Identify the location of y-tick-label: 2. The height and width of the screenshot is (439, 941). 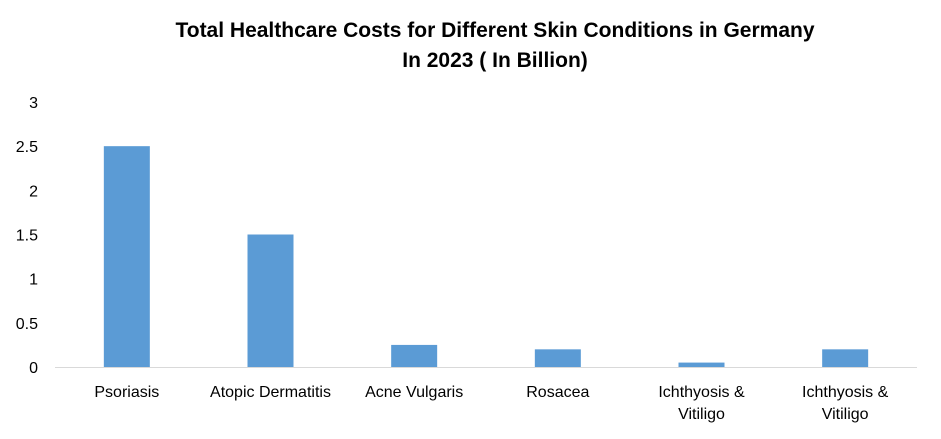
(33, 191).